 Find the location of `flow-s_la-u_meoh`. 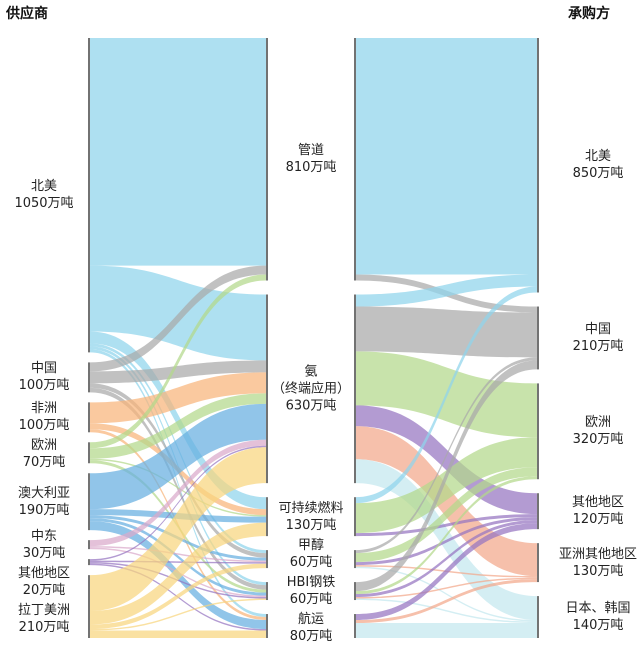

flow-s_la-u_meoh is located at coordinates (178, 596).